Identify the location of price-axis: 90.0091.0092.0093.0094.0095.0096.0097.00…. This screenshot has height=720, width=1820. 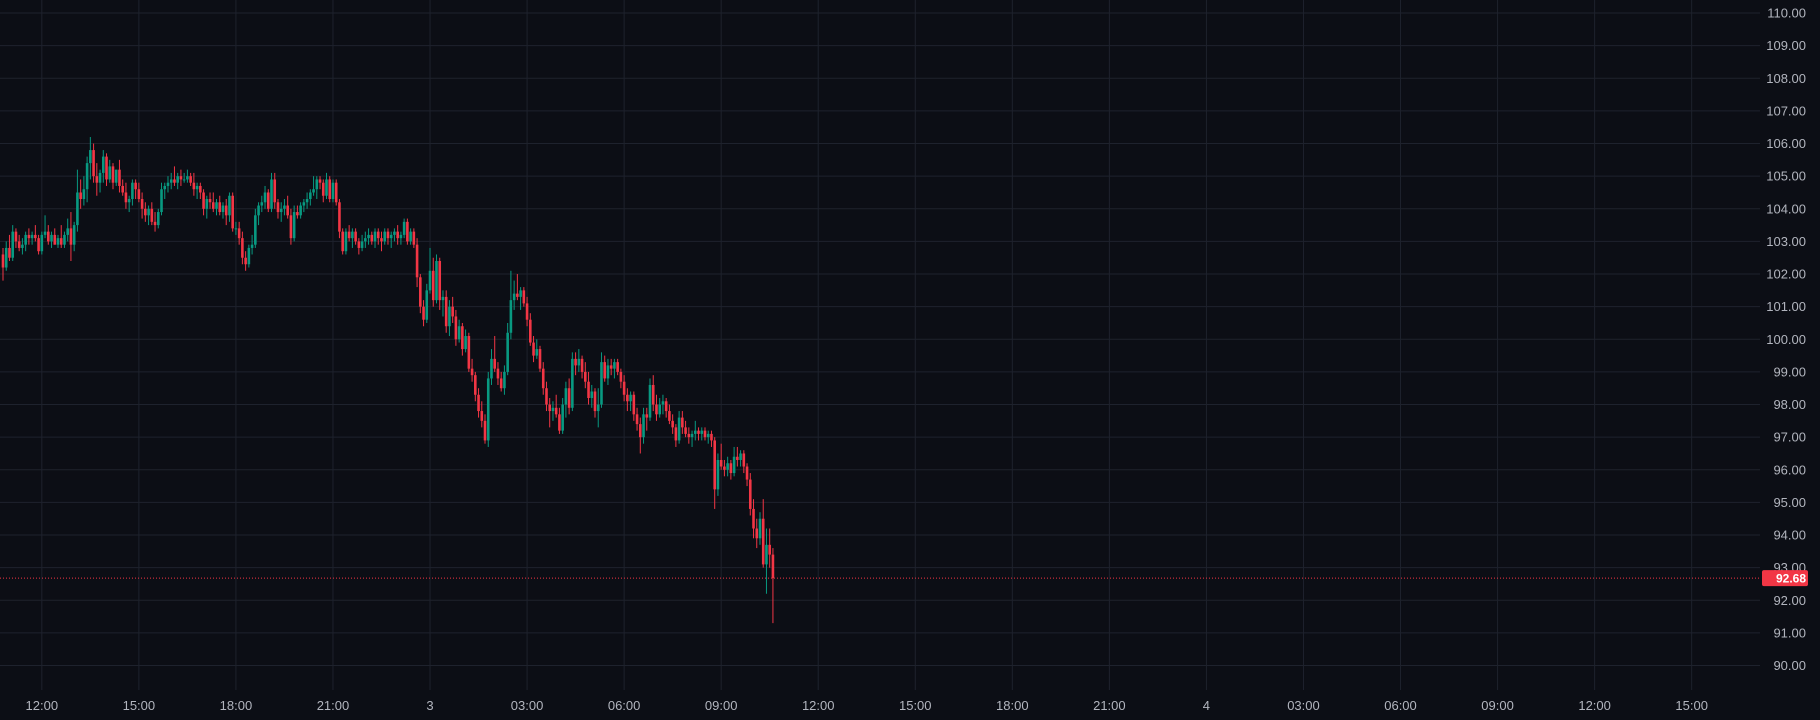
(1786, 339).